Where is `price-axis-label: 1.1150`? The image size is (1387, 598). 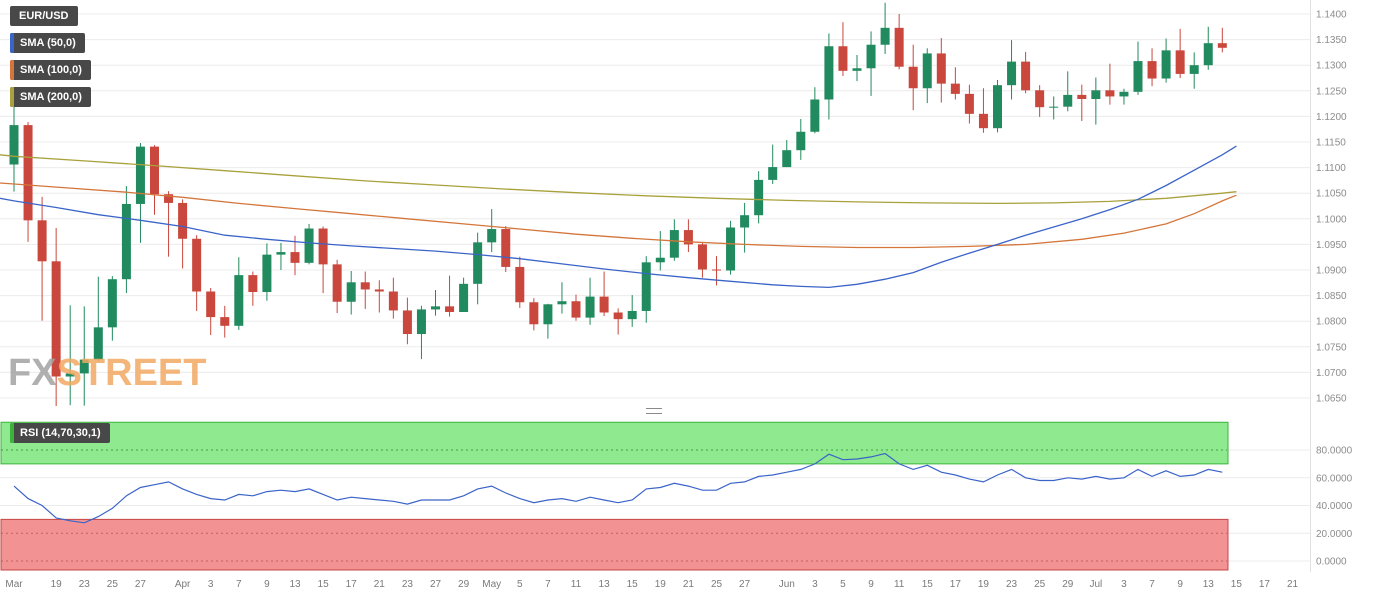
price-axis-label: 1.1150 is located at coordinates (1331, 143).